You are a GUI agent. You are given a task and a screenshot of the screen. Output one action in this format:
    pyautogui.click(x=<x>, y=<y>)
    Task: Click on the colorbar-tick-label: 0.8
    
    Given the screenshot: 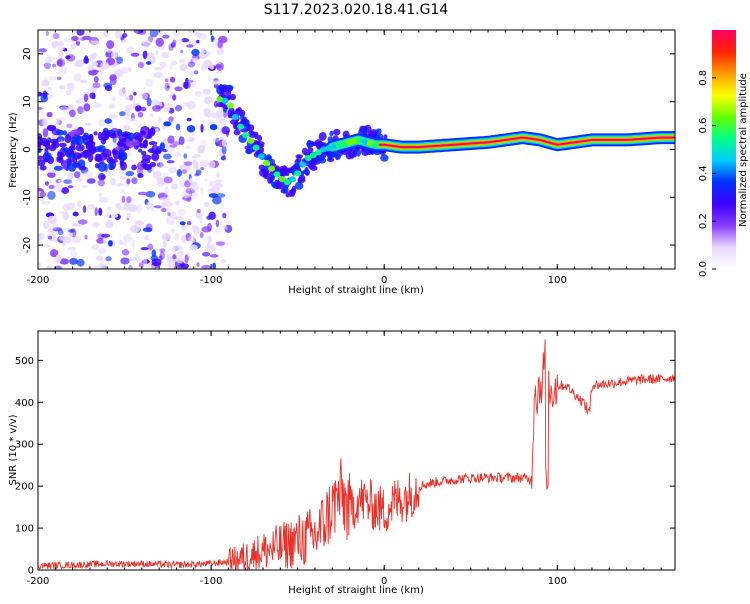 What is the action you would take?
    pyautogui.click(x=703, y=78)
    